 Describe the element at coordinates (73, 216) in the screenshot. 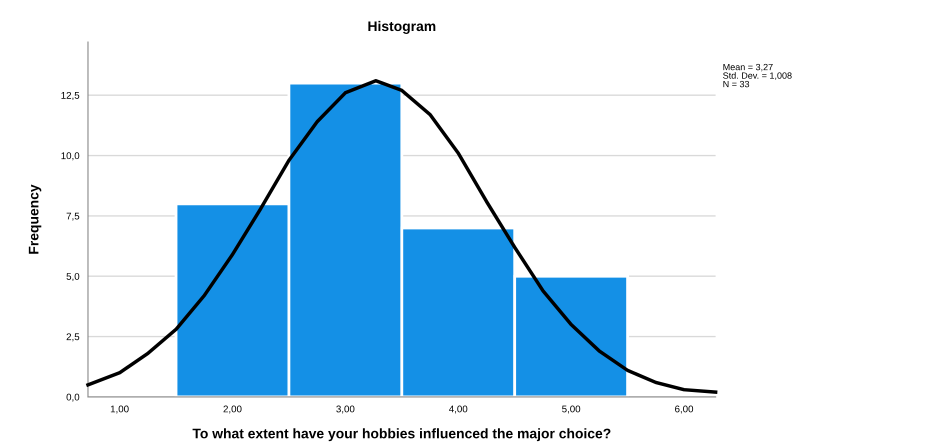

I see `y-tick-label: 7,5` at that location.